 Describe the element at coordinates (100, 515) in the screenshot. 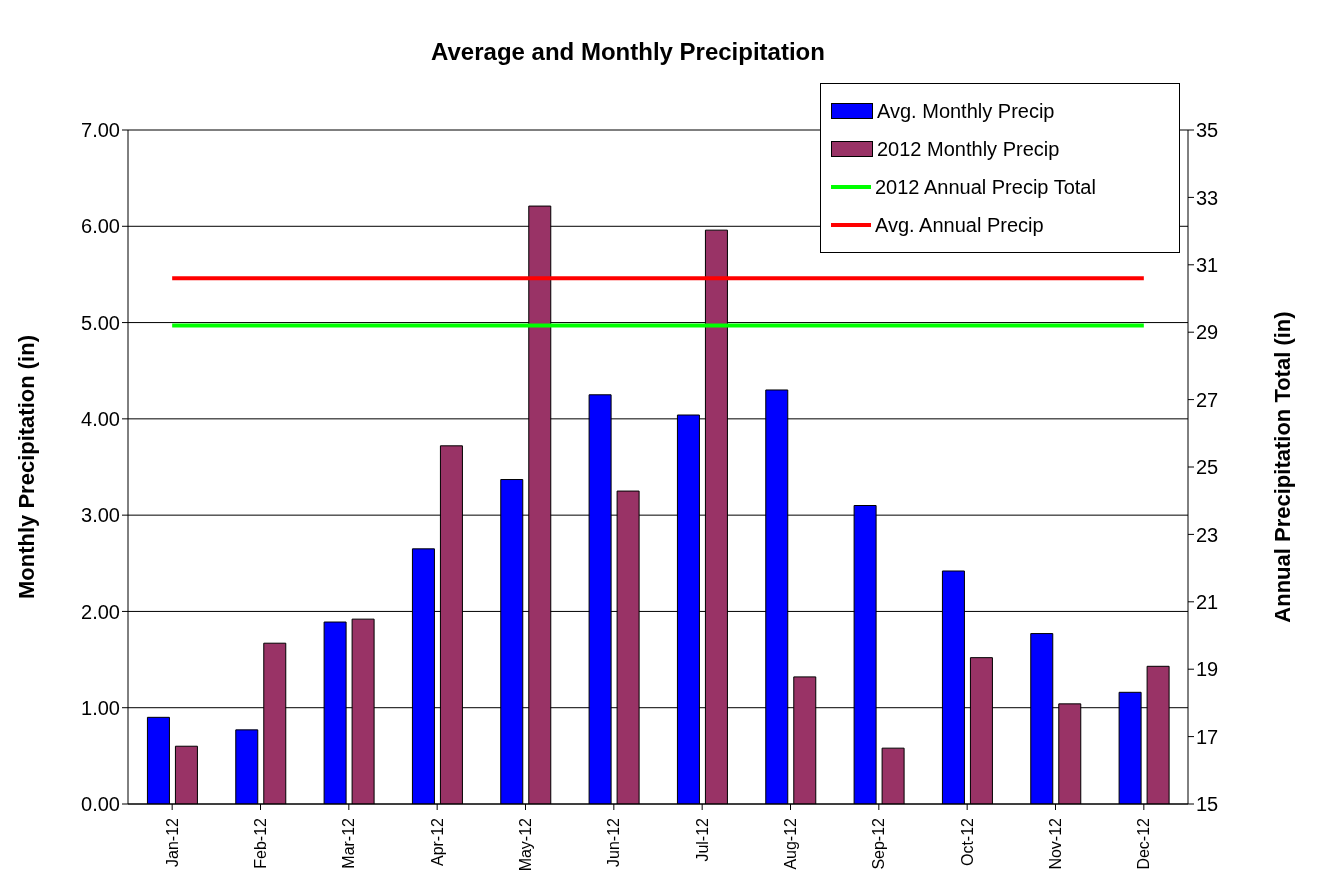

I see `y-tick-label: 3.00` at that location.